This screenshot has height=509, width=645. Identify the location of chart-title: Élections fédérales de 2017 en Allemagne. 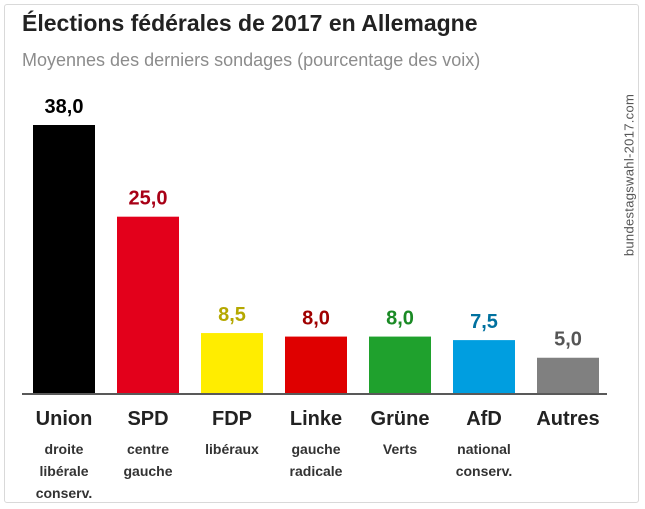
(250, 23).